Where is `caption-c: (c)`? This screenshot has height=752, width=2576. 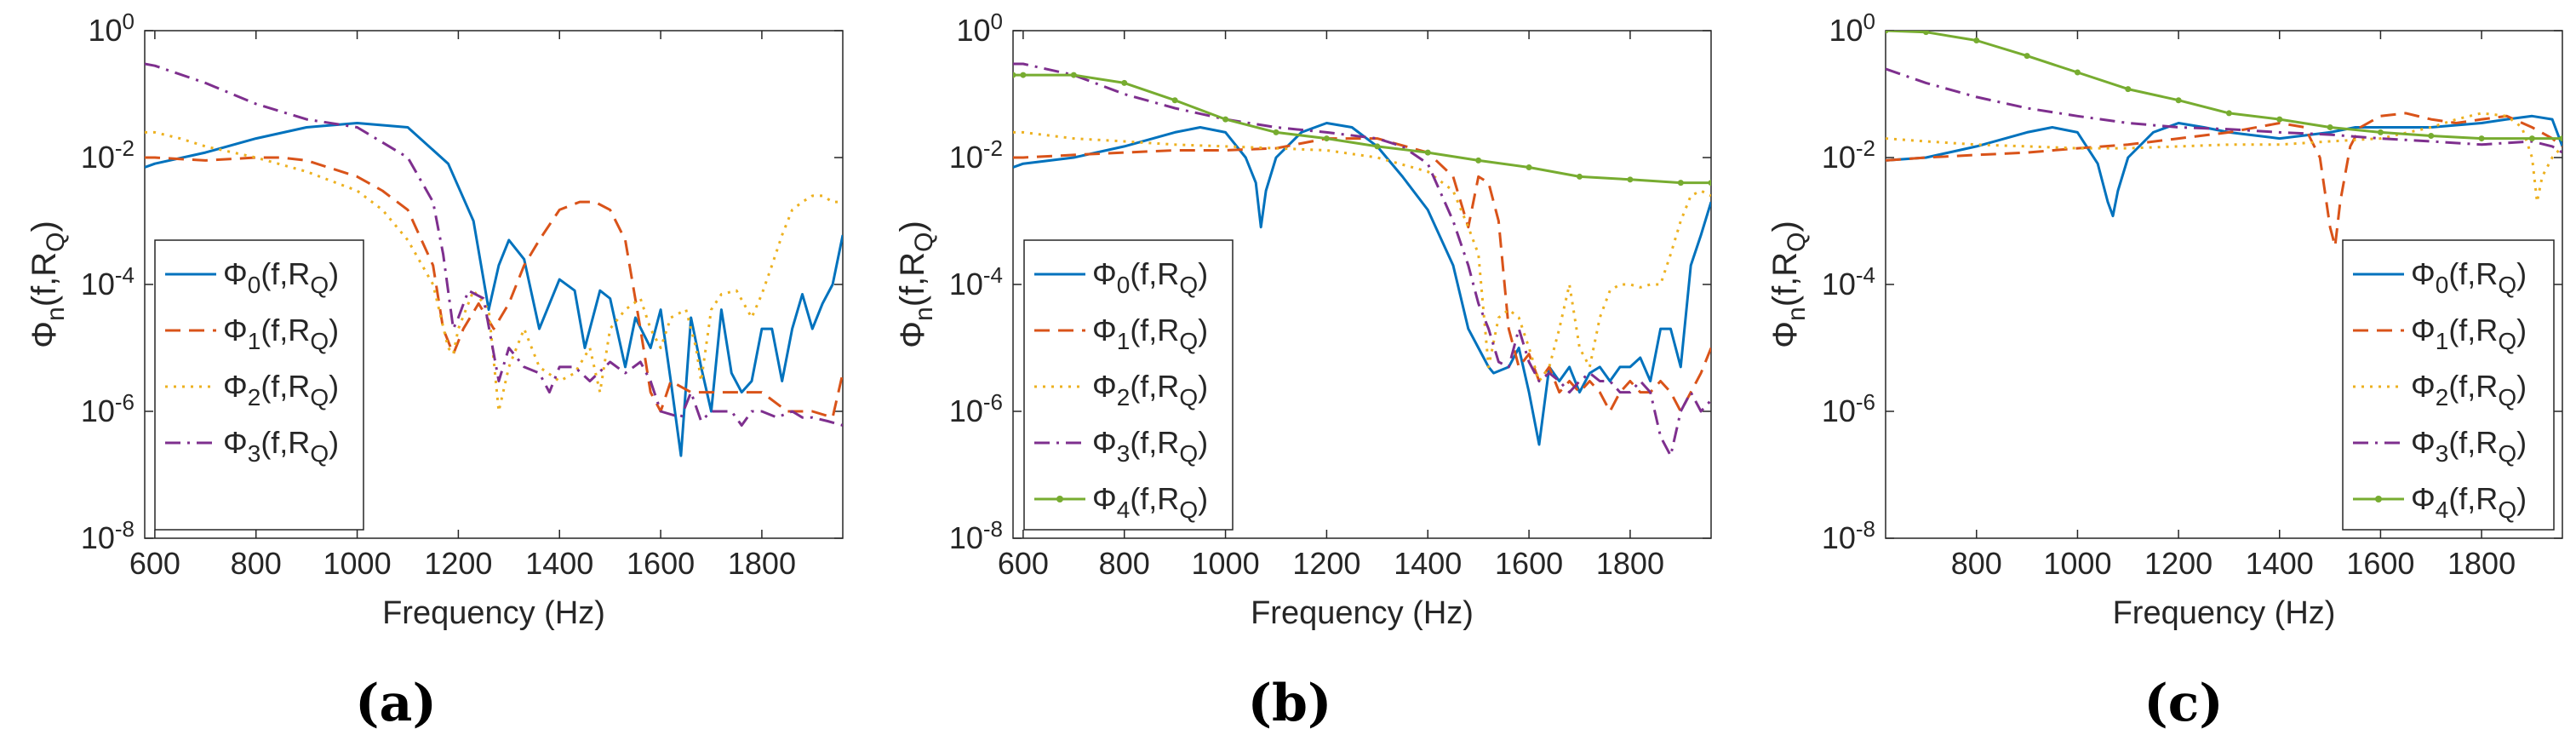 caption-c: (c) is located at coordinates (2184, 703).